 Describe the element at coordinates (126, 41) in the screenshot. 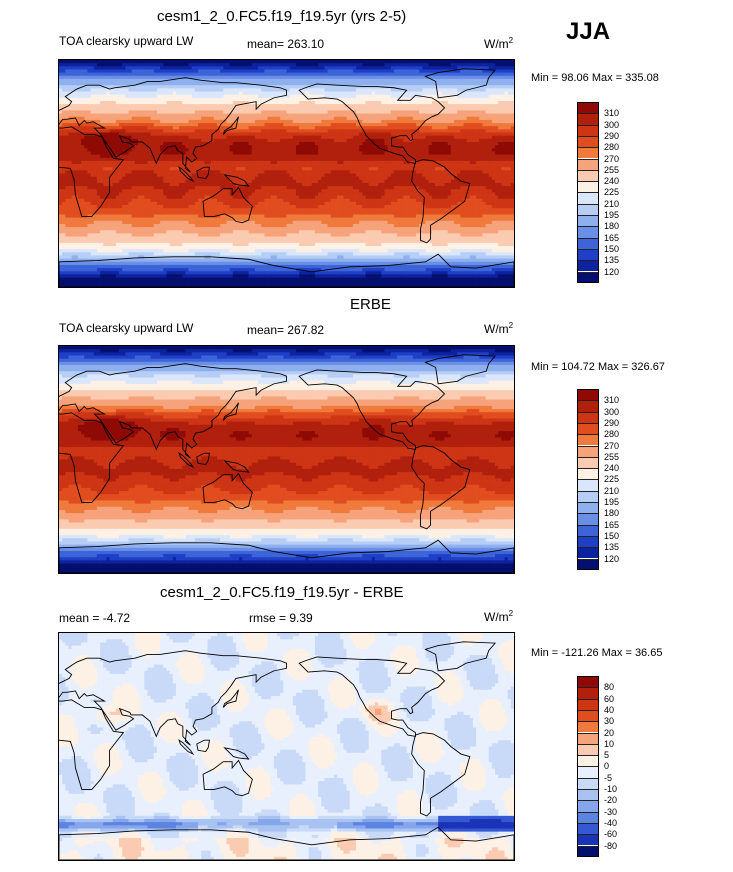

I see `panel-1-variable-label: TOA clearsky upward LW` at that location.